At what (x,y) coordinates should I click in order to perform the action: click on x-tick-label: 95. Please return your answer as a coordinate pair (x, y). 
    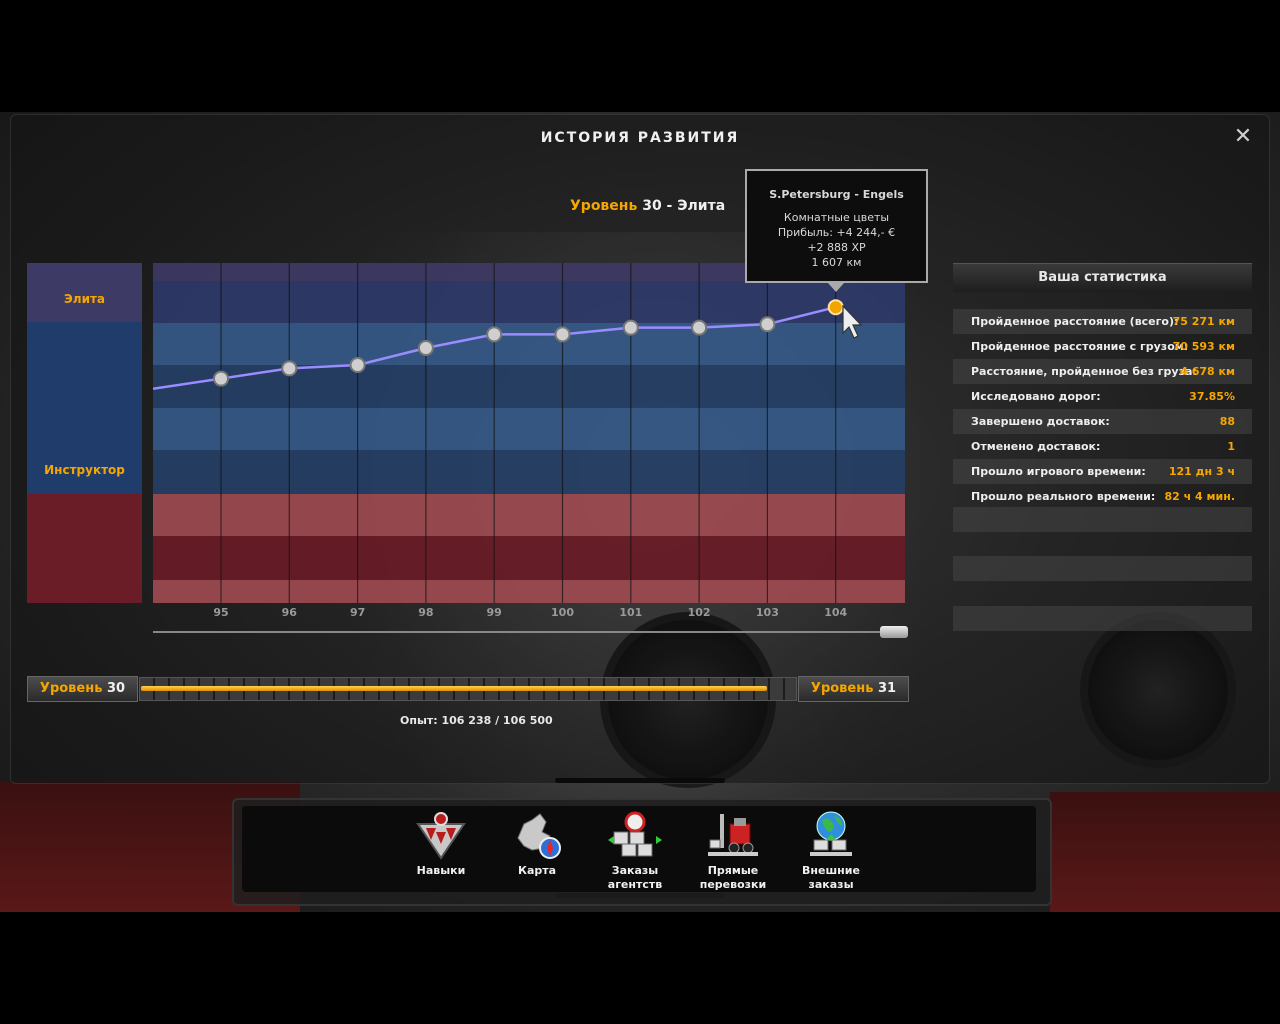
    Looking at the image, I should click on (221, 612).